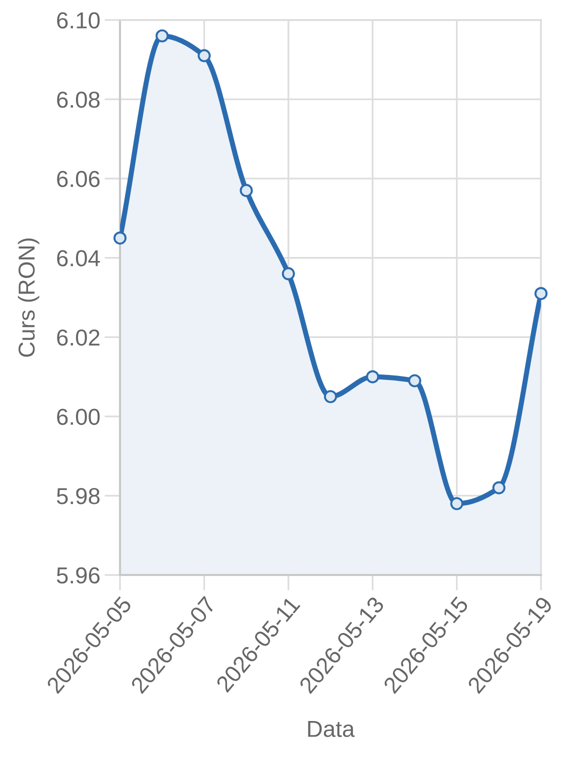 This screenshot has height=760, width=570. Describe the element at coordinates (78, 496) in the screenshot. I see `y-tick-label: 5.98` at that location.